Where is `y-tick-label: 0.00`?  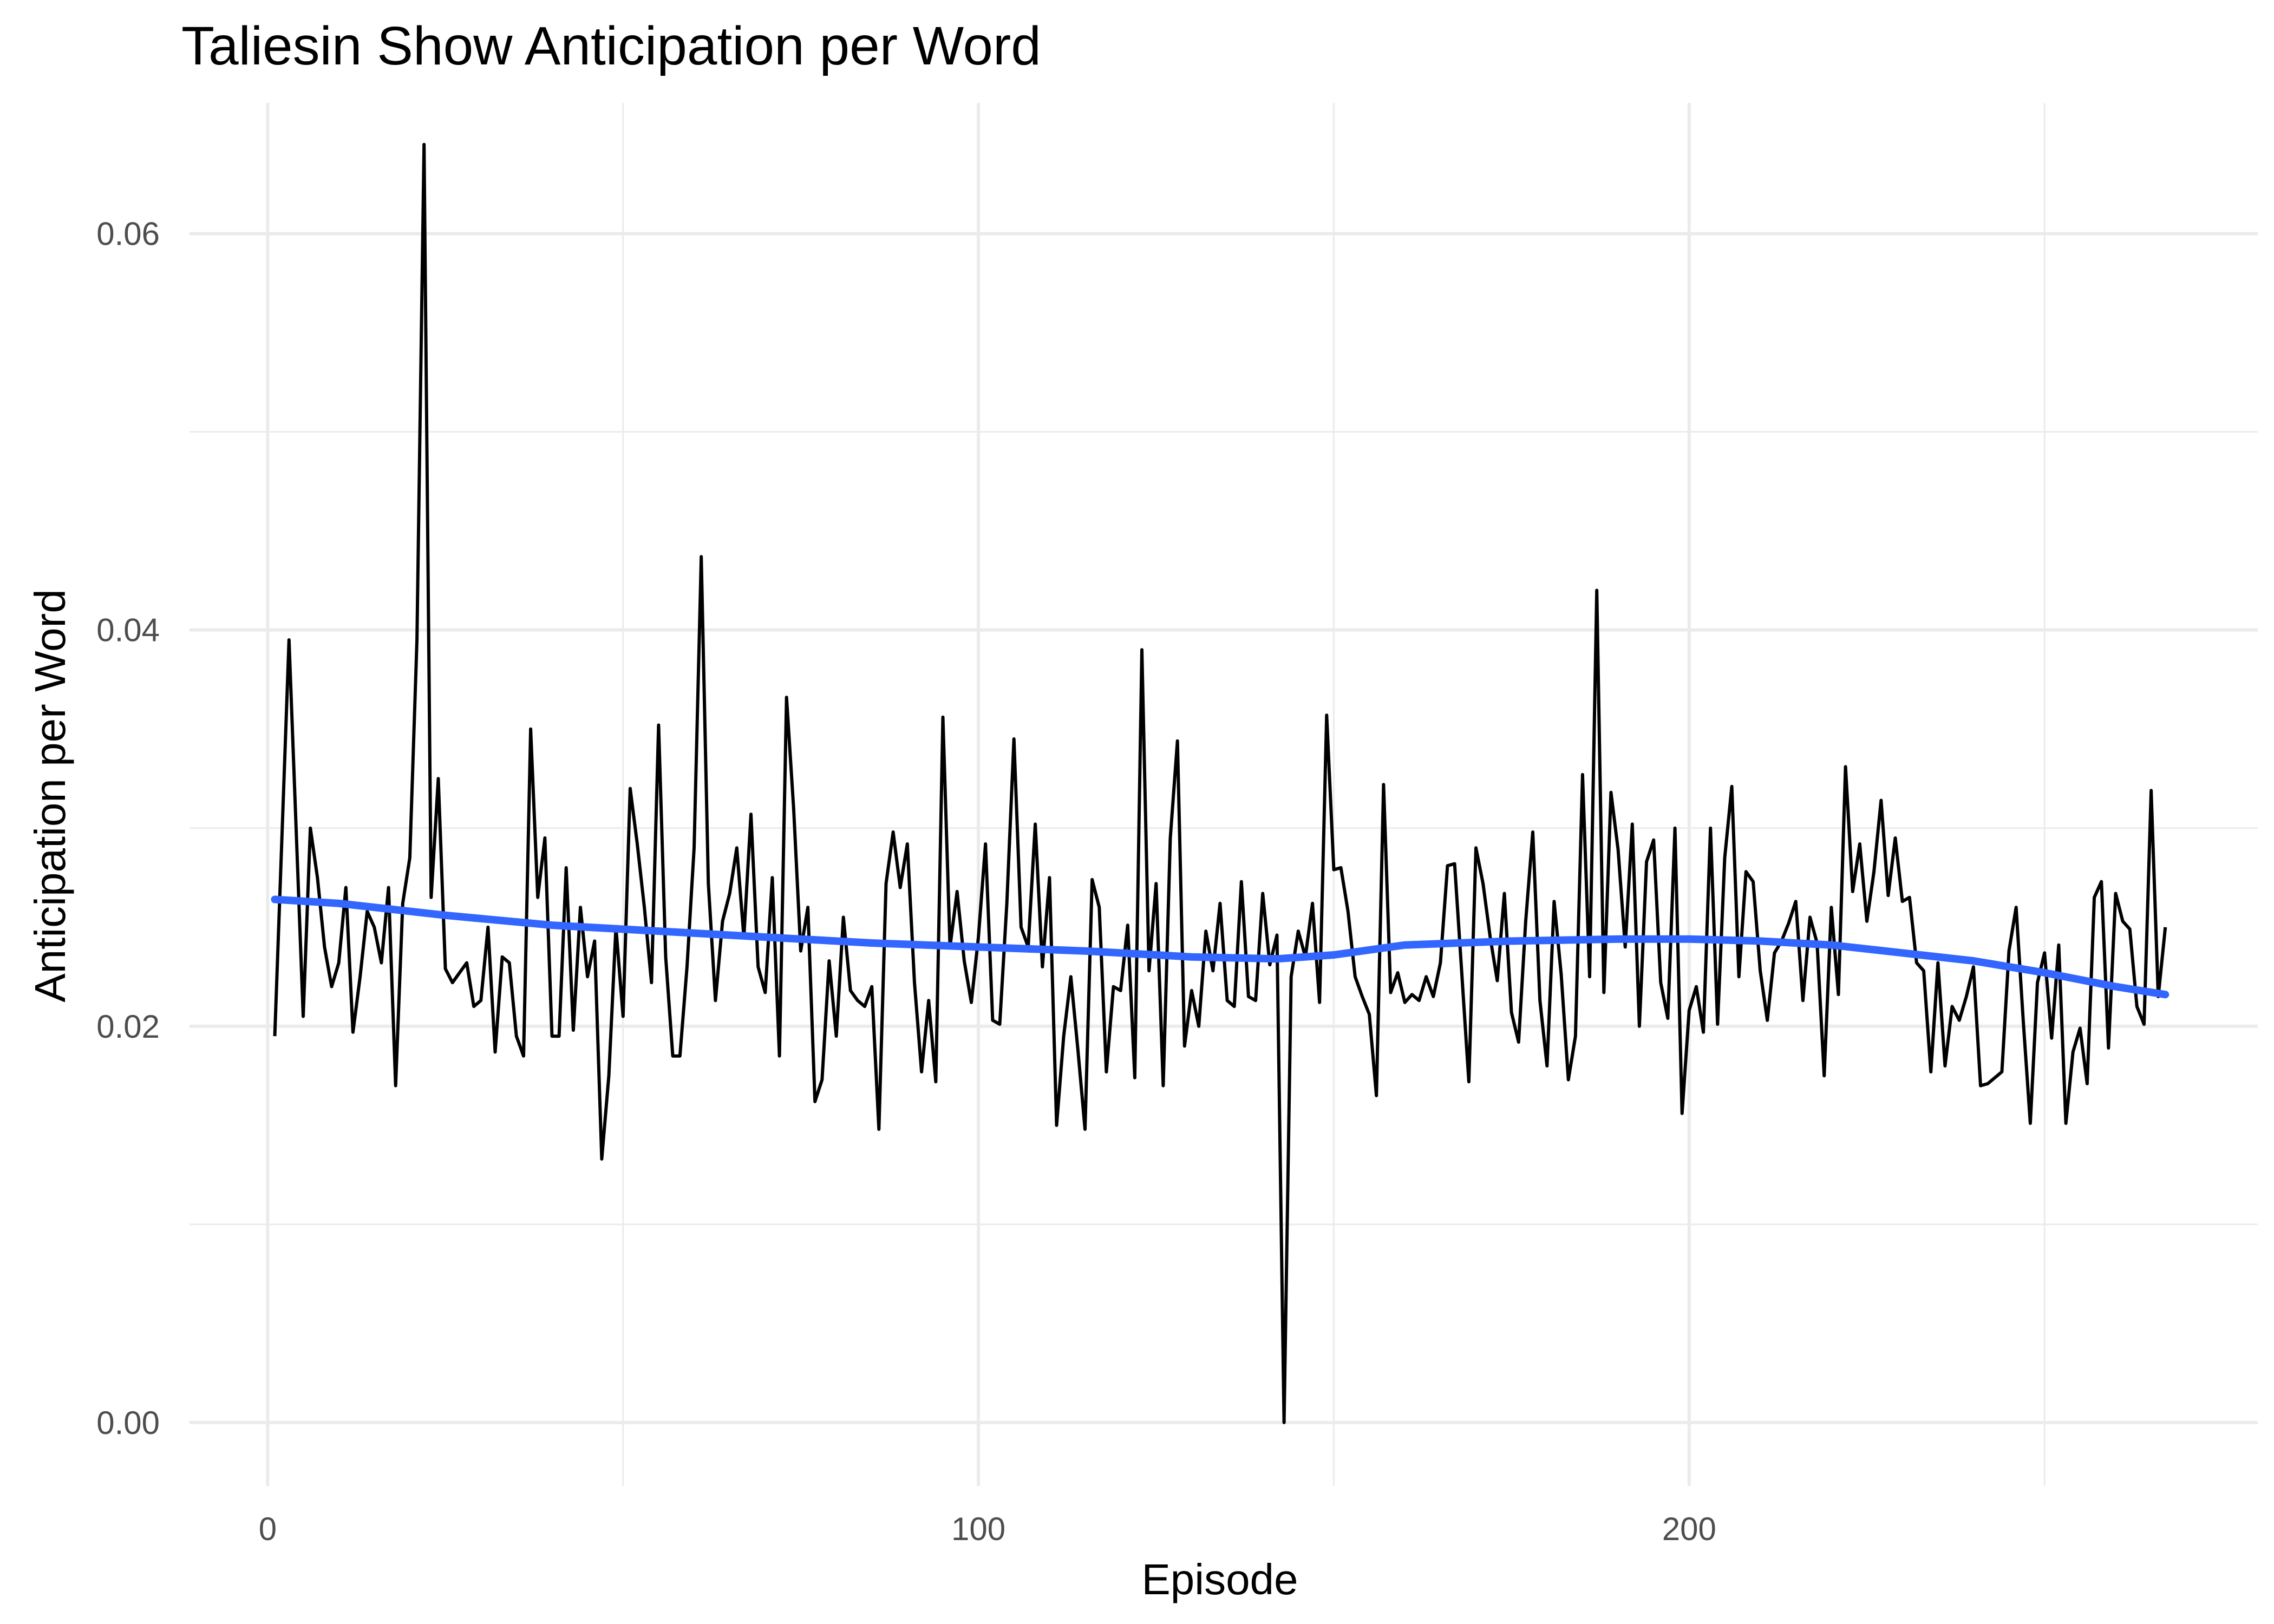
y-tick-label: 0.00 is located at coordinates (128, 1423).